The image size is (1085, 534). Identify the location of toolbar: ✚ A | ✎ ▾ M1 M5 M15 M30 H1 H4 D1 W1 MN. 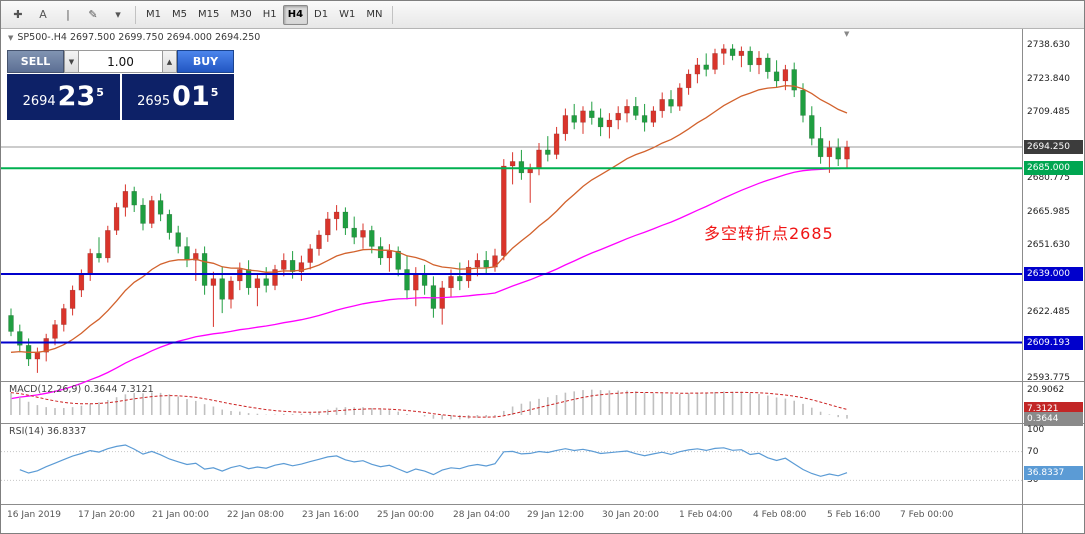
(542, 15).